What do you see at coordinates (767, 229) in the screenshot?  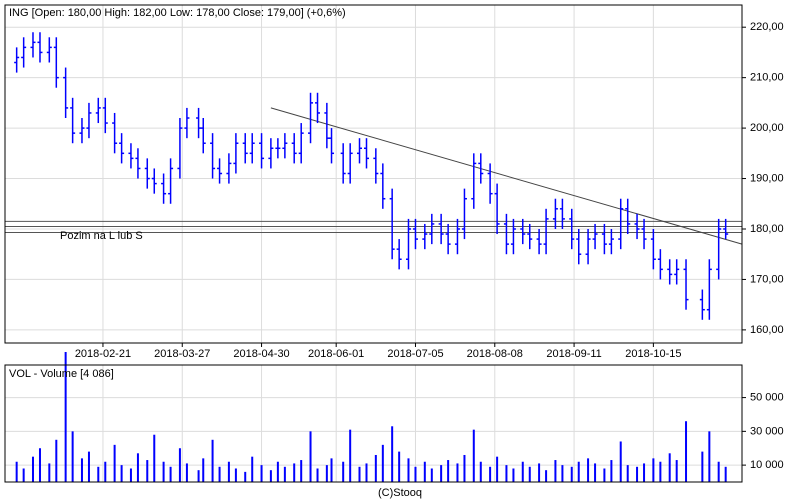 I see `y-tick-label: 180,00` at bounding box center [767, 229].